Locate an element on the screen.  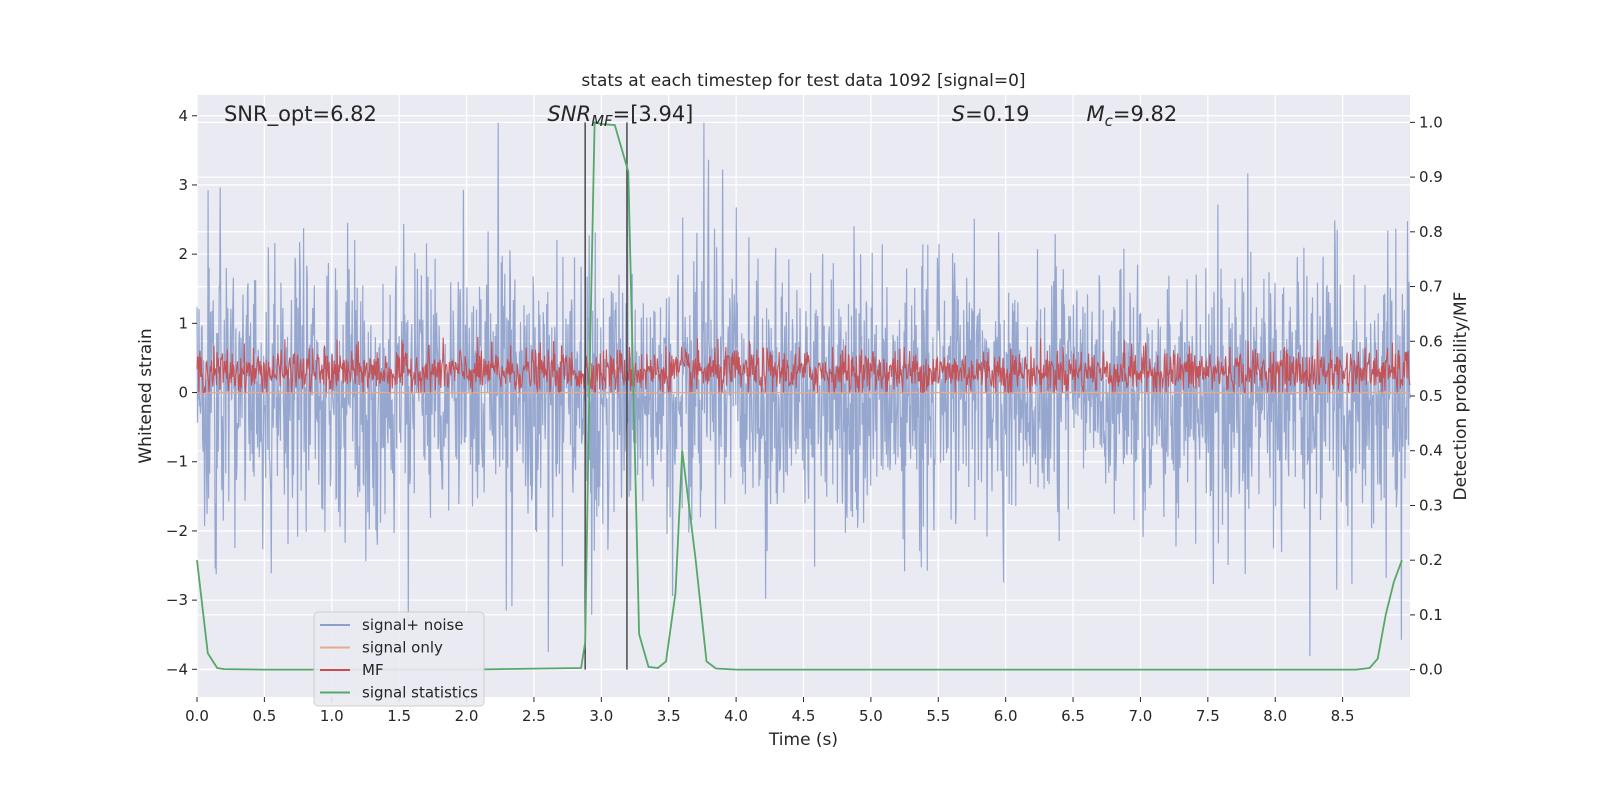
annotation-text: SNR_opt=6.82 is located at coordinates (300, 114).